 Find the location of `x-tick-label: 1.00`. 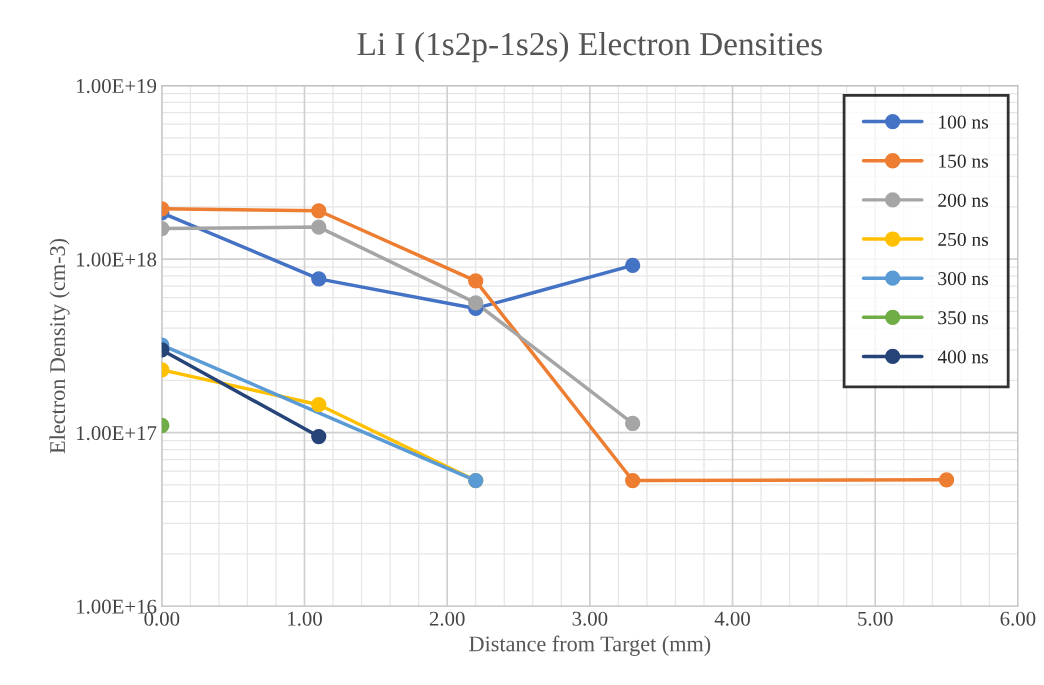

x-tick-label: 1.00 is located at coordinates (305, 618).